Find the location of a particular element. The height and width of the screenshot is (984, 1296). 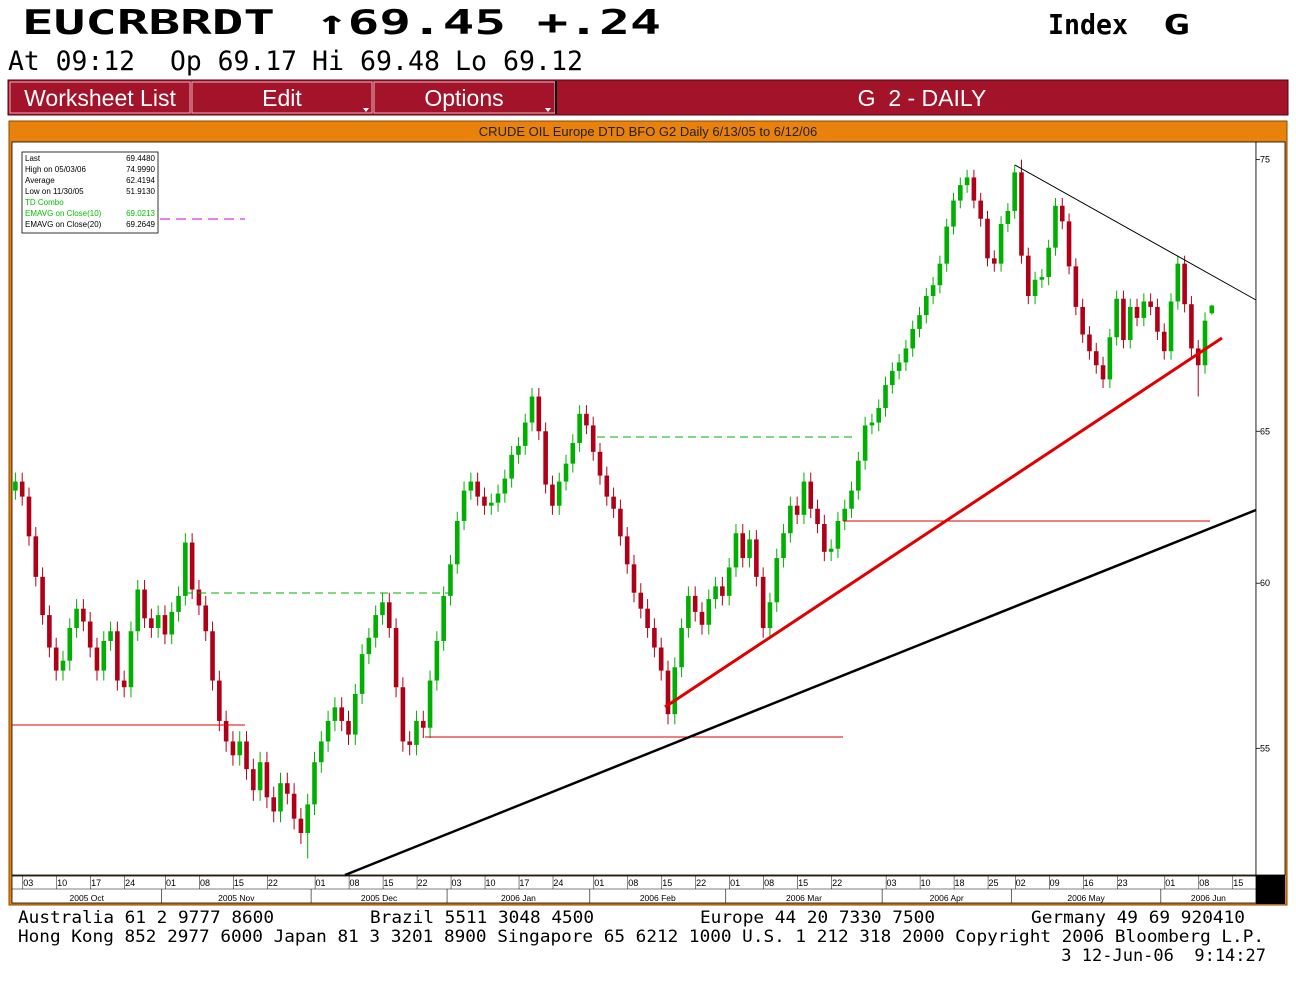

menu-item: Options is located at coordinates (463, 98).